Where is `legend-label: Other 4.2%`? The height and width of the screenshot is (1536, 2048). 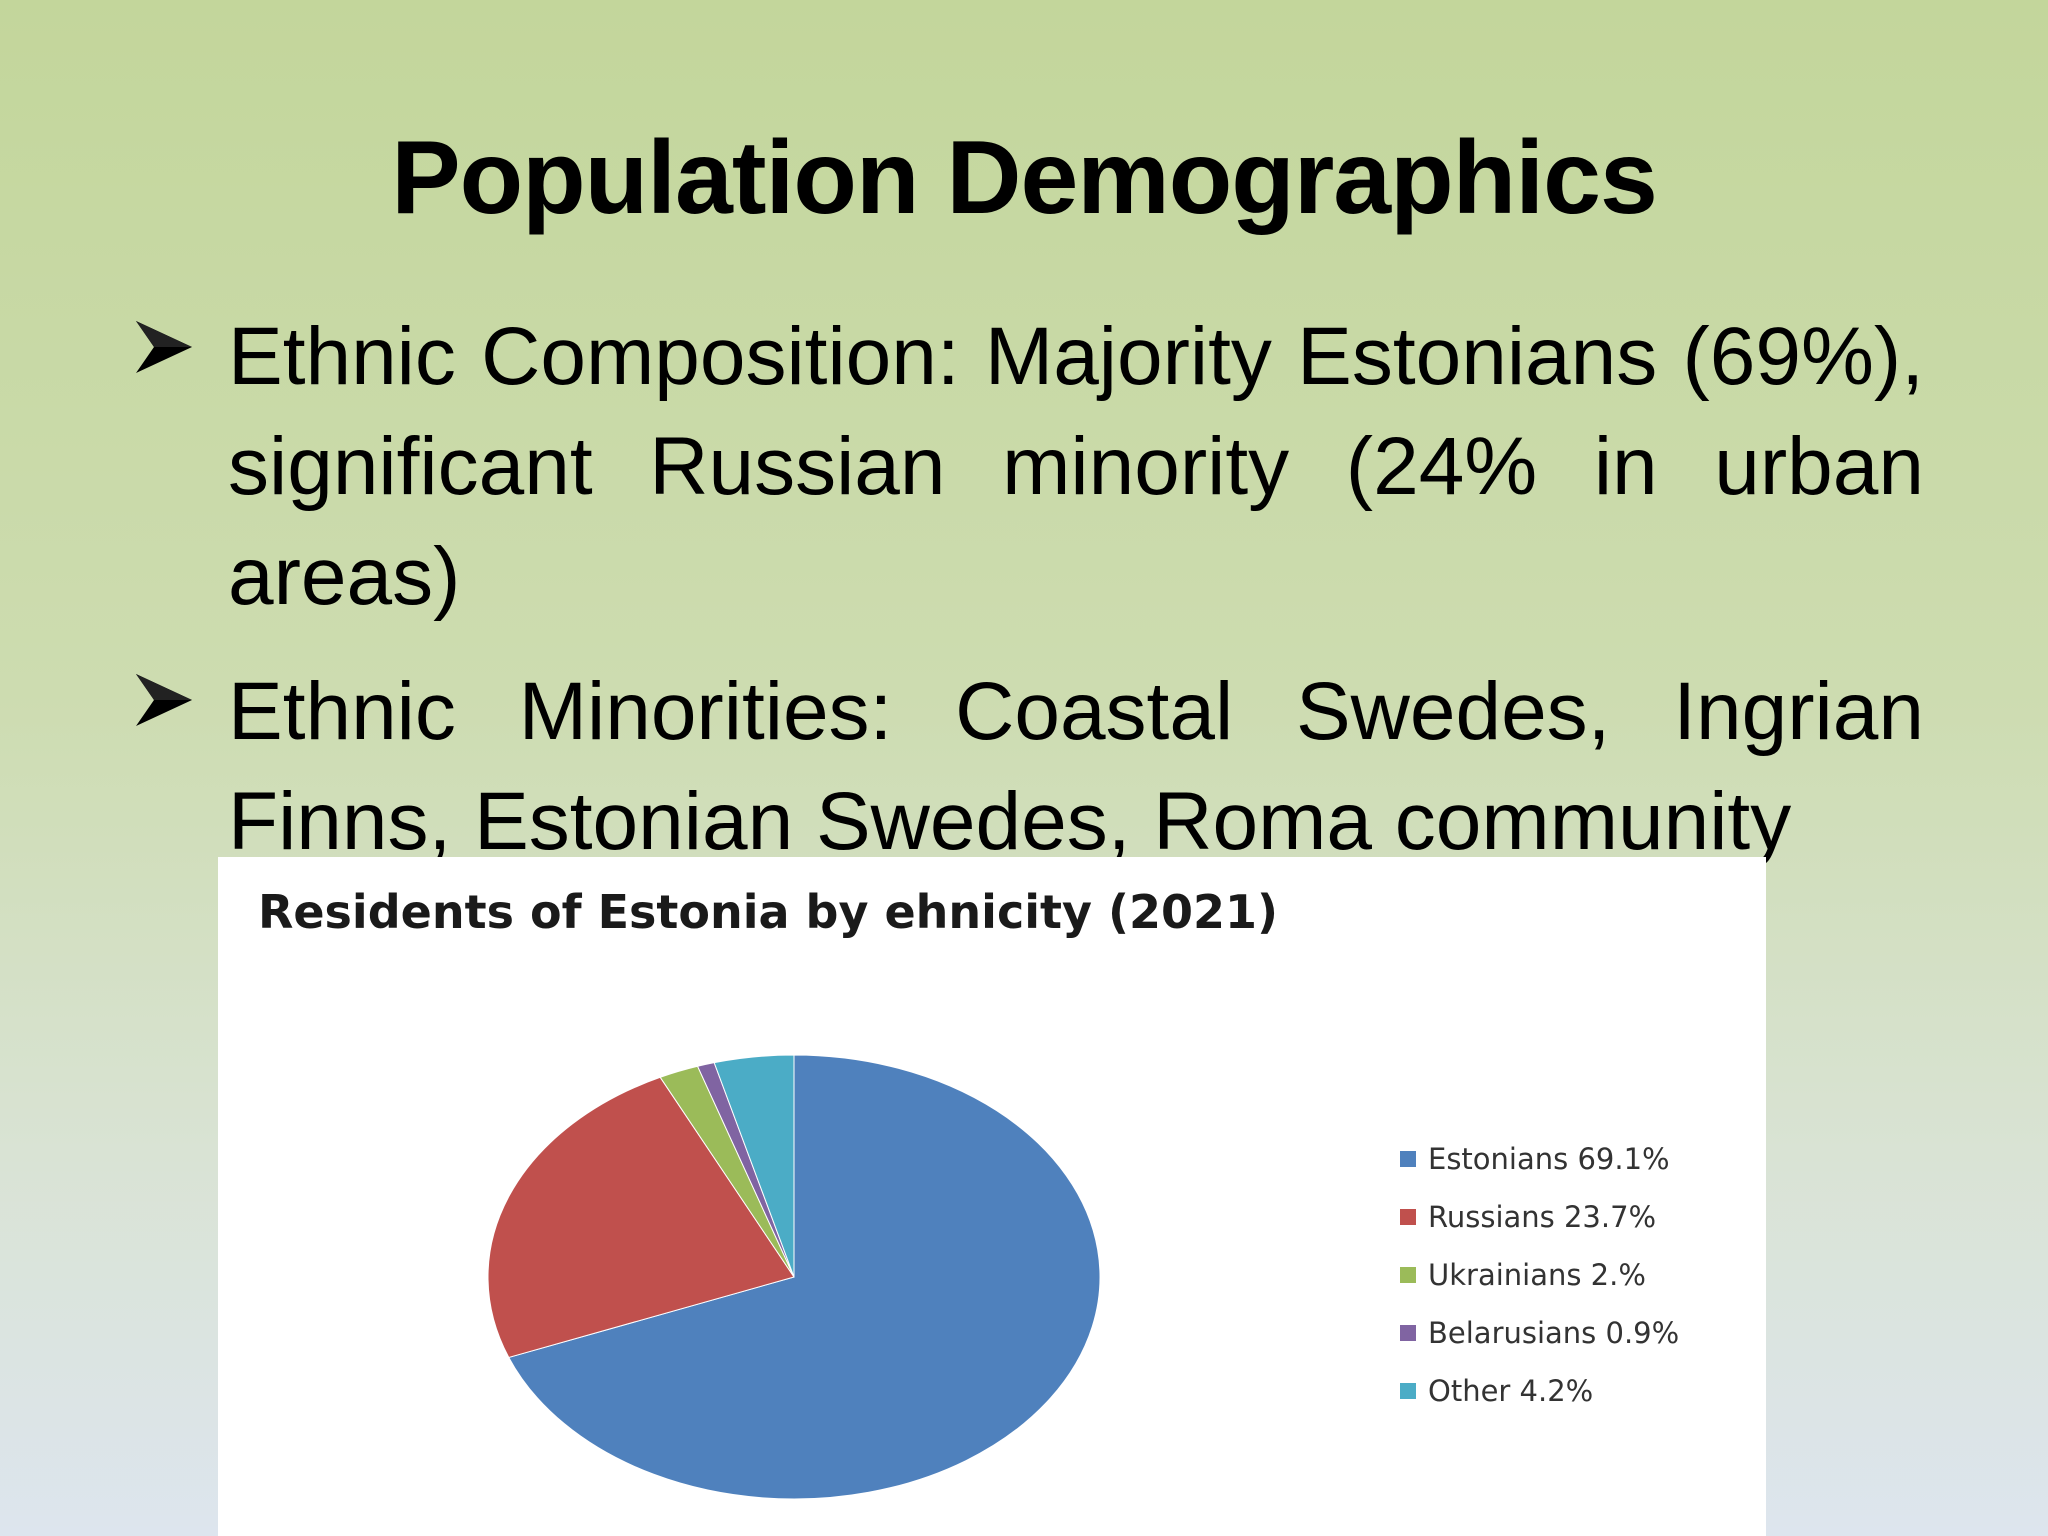
legend-label: Other 4.2% is located at coordinates (1511, 1391).